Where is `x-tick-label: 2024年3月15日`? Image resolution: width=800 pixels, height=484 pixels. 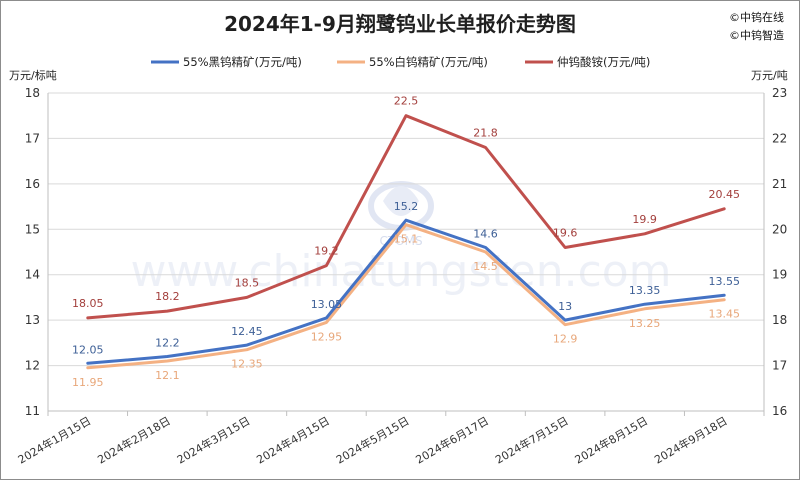
x-tick-label: 2024年3月15日 is located at coordinates (213, 439).